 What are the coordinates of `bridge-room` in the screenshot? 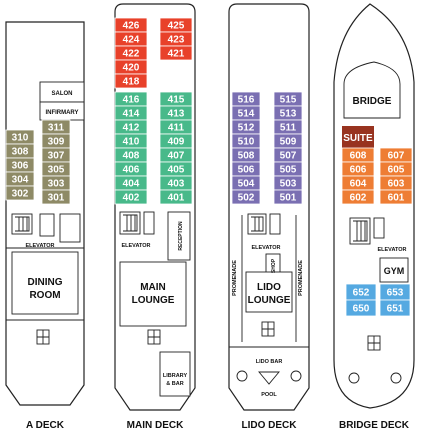 It's located at (372, 90).